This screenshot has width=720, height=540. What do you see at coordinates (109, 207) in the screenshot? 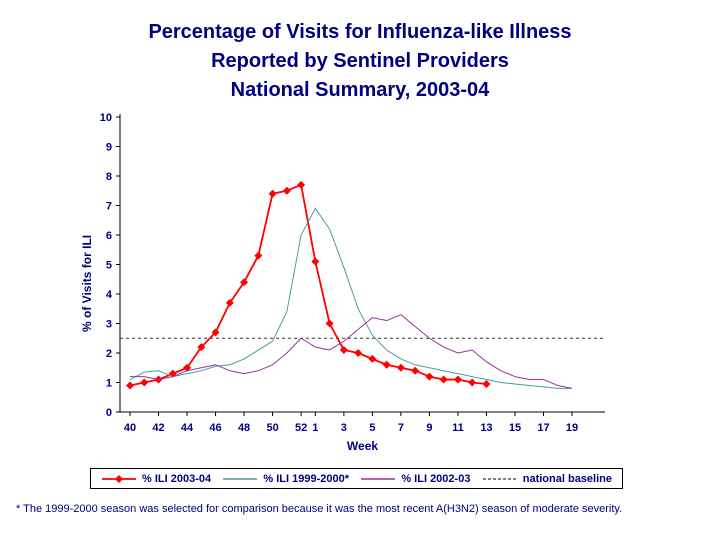
I see `y-tick-label: 7` at bounding box center [109, 207].